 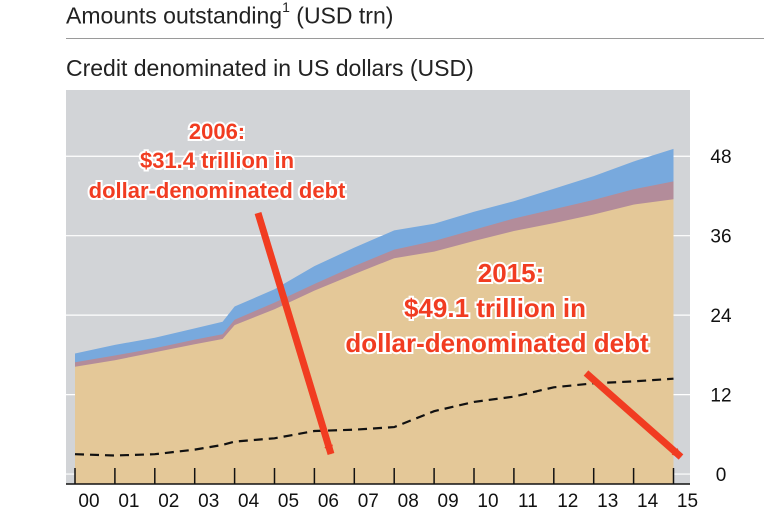 I want to click on header-title: Amounts outstanding1 (USD trn), so click(x=230, y=15).